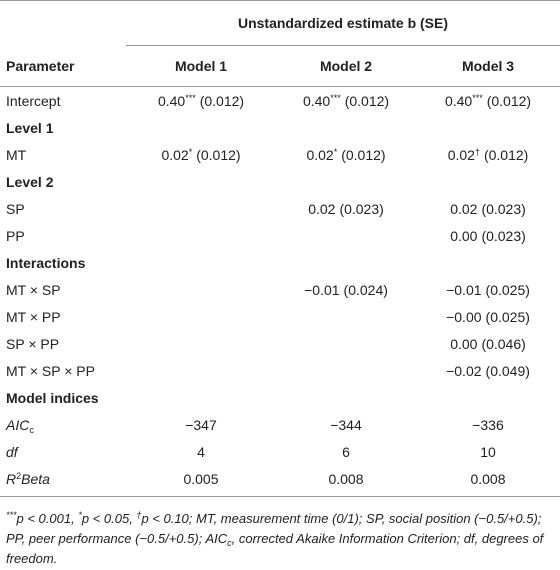 This screenshot has height=570, width=560. I want to click on cell: −344, so click(346, 424).